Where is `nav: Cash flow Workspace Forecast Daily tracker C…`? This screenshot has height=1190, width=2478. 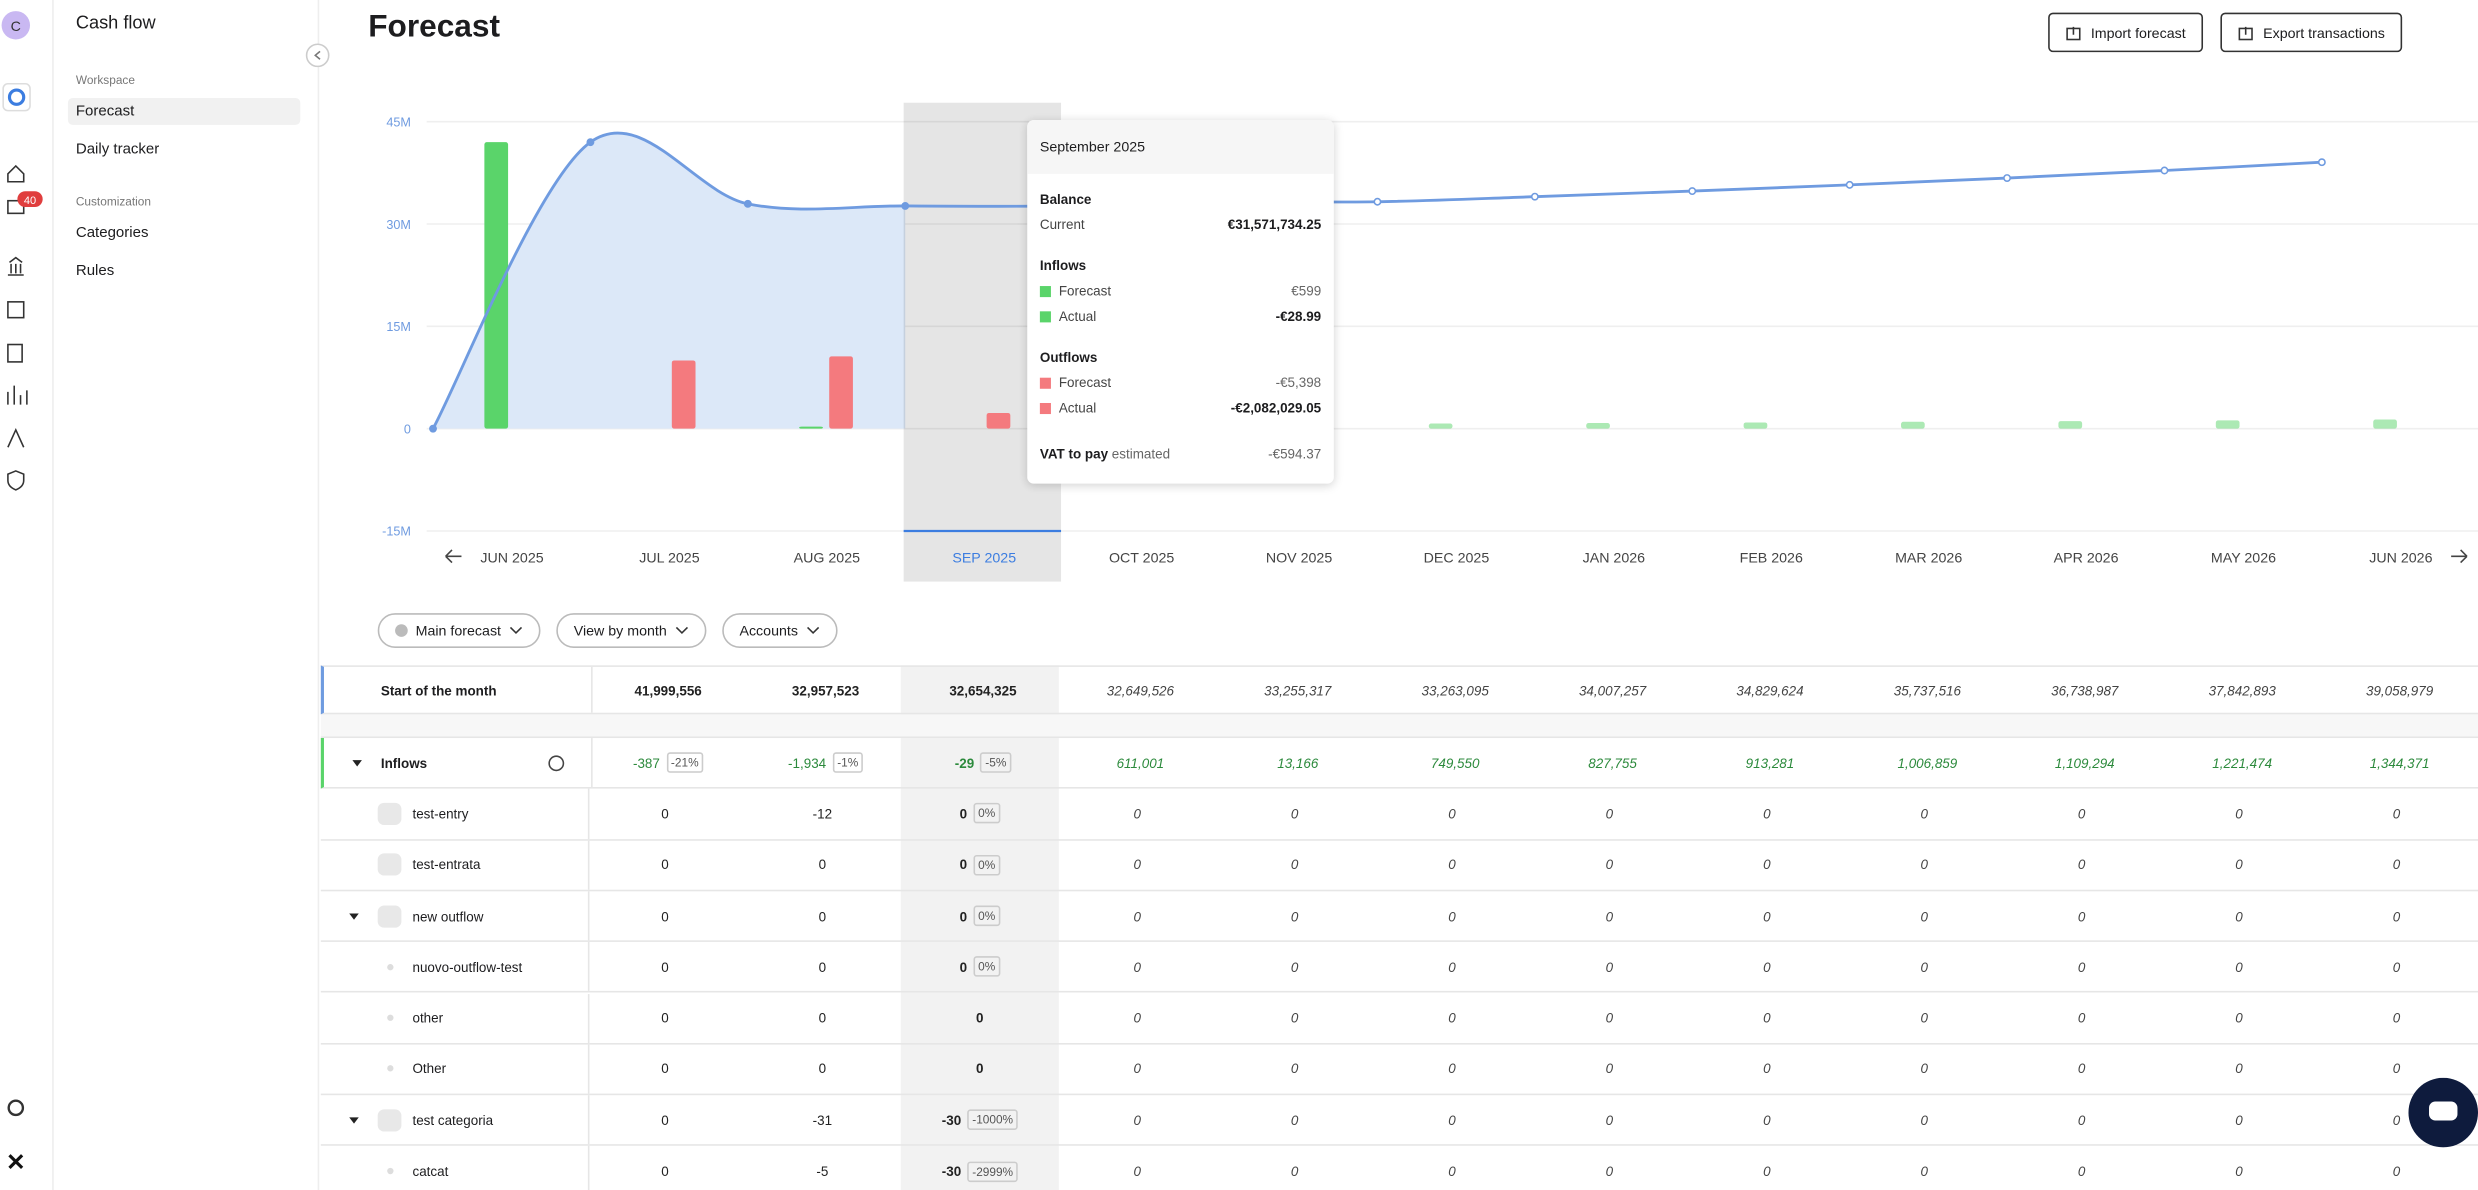
nav: Cash flow Workspace Forecast Daily tracker C… is located at coordinates (186, 595).